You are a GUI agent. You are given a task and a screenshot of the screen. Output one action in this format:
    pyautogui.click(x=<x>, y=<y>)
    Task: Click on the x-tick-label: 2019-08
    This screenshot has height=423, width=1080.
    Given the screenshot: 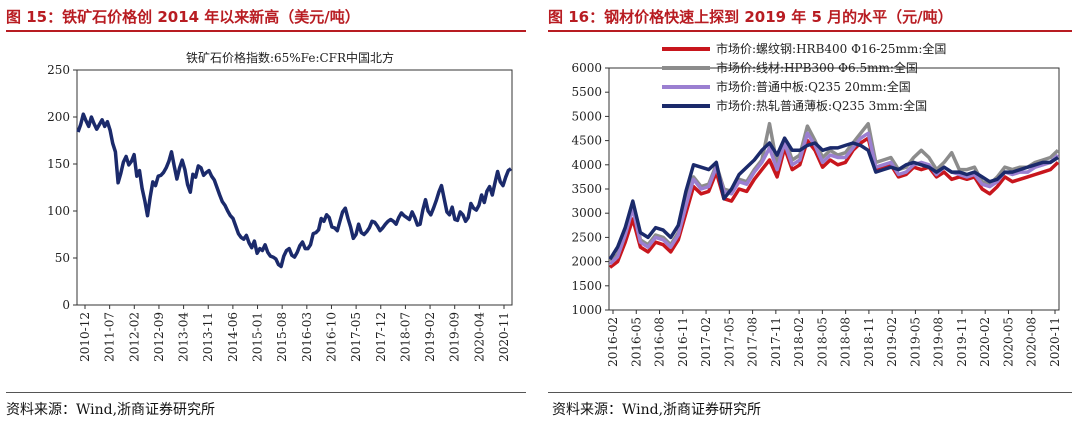 What is the action you would take?
    pyautogui.click(x=939, y=342)
    